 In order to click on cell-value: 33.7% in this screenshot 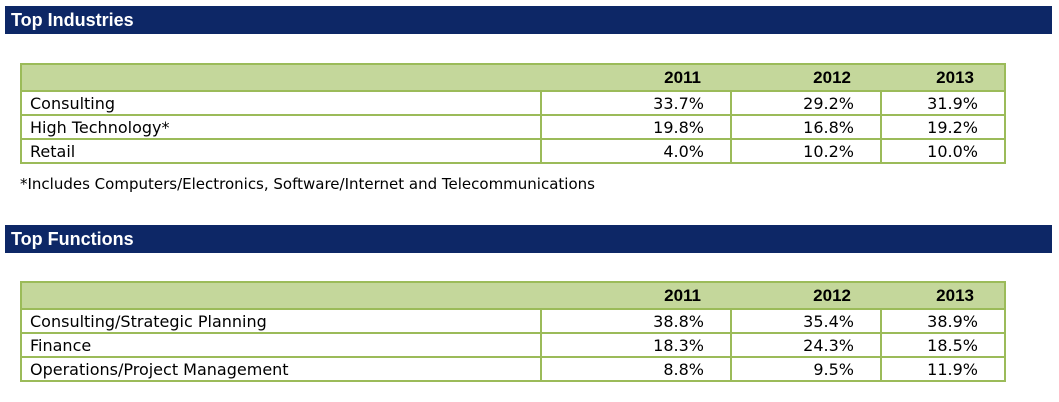, I will do `click(636, 103)`.